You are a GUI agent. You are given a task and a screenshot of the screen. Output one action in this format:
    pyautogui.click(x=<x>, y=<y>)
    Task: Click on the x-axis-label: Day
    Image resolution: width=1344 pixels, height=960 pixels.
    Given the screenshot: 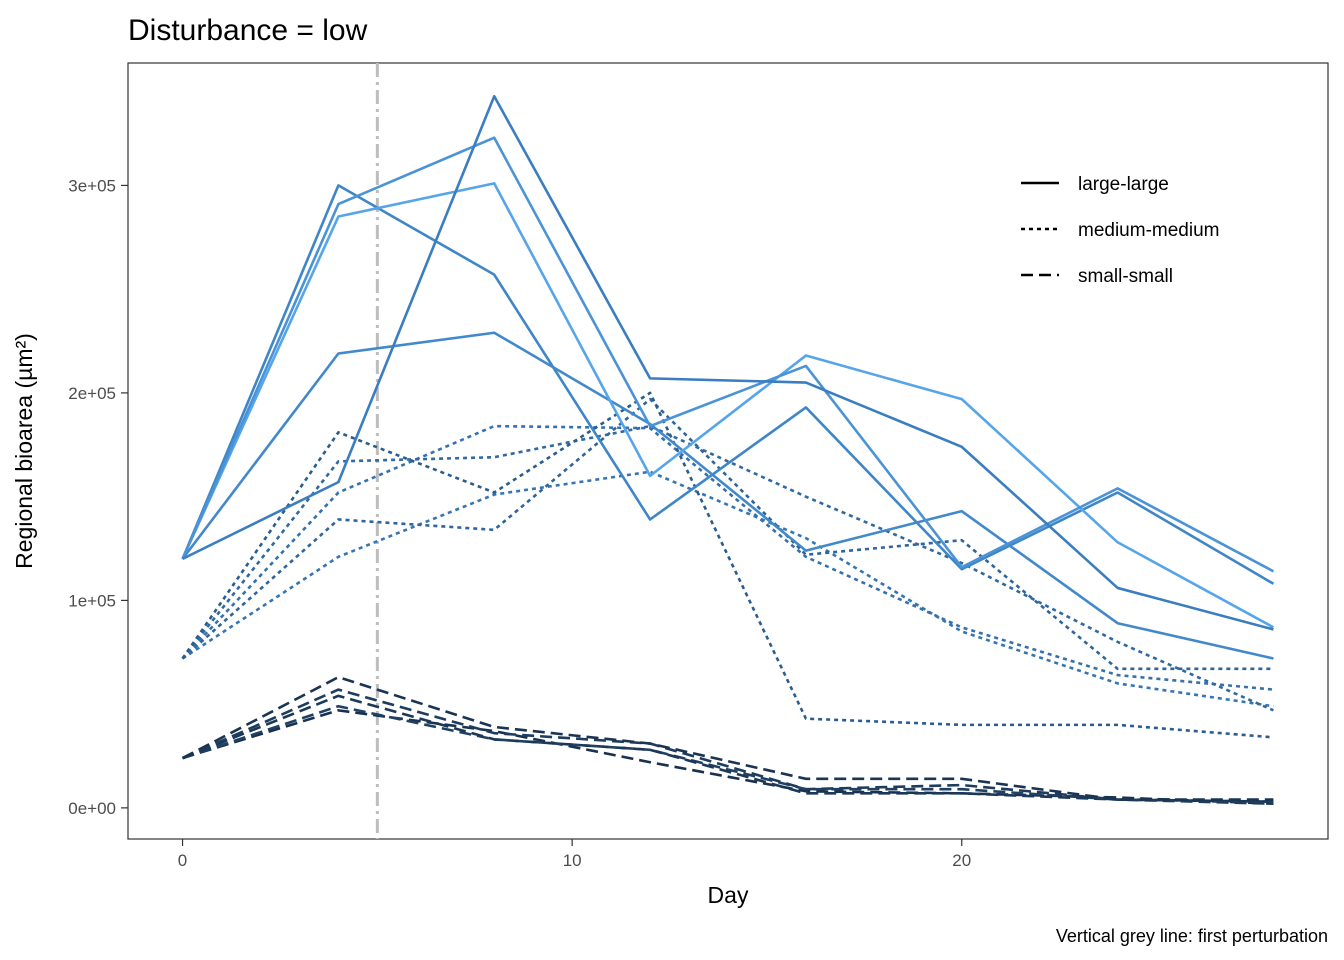 What is the action you would take?
    pyautogui.click(x=728, y=895)
    